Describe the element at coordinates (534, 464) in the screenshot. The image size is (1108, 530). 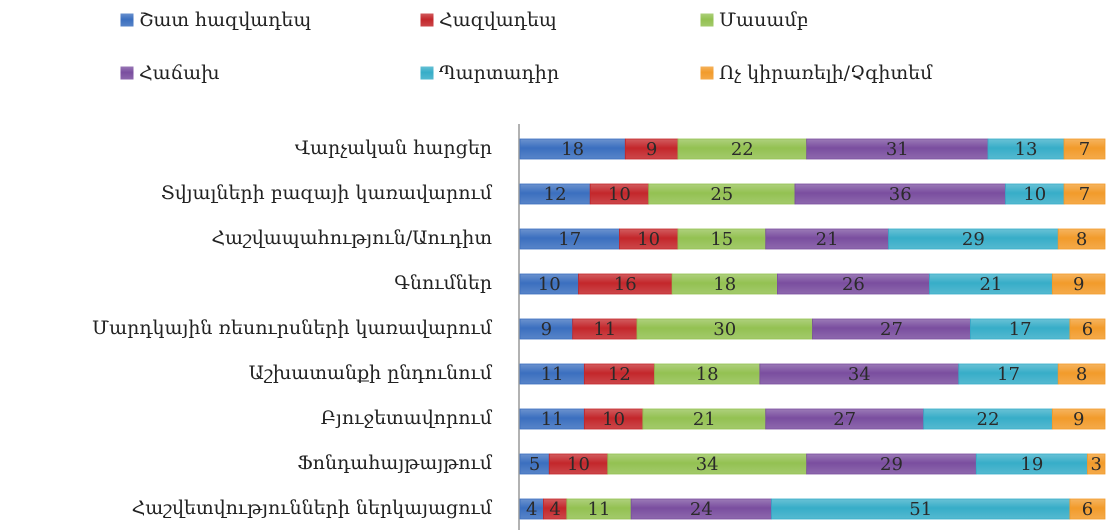
I see `value-label: 5` at that location.